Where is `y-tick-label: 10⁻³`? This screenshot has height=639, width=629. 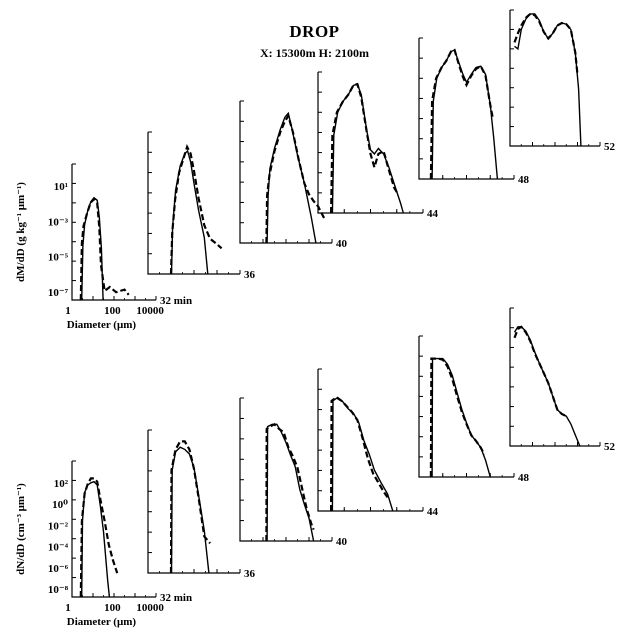 y-tick-label: 10⁻³ is located at coordinates (58, 222).